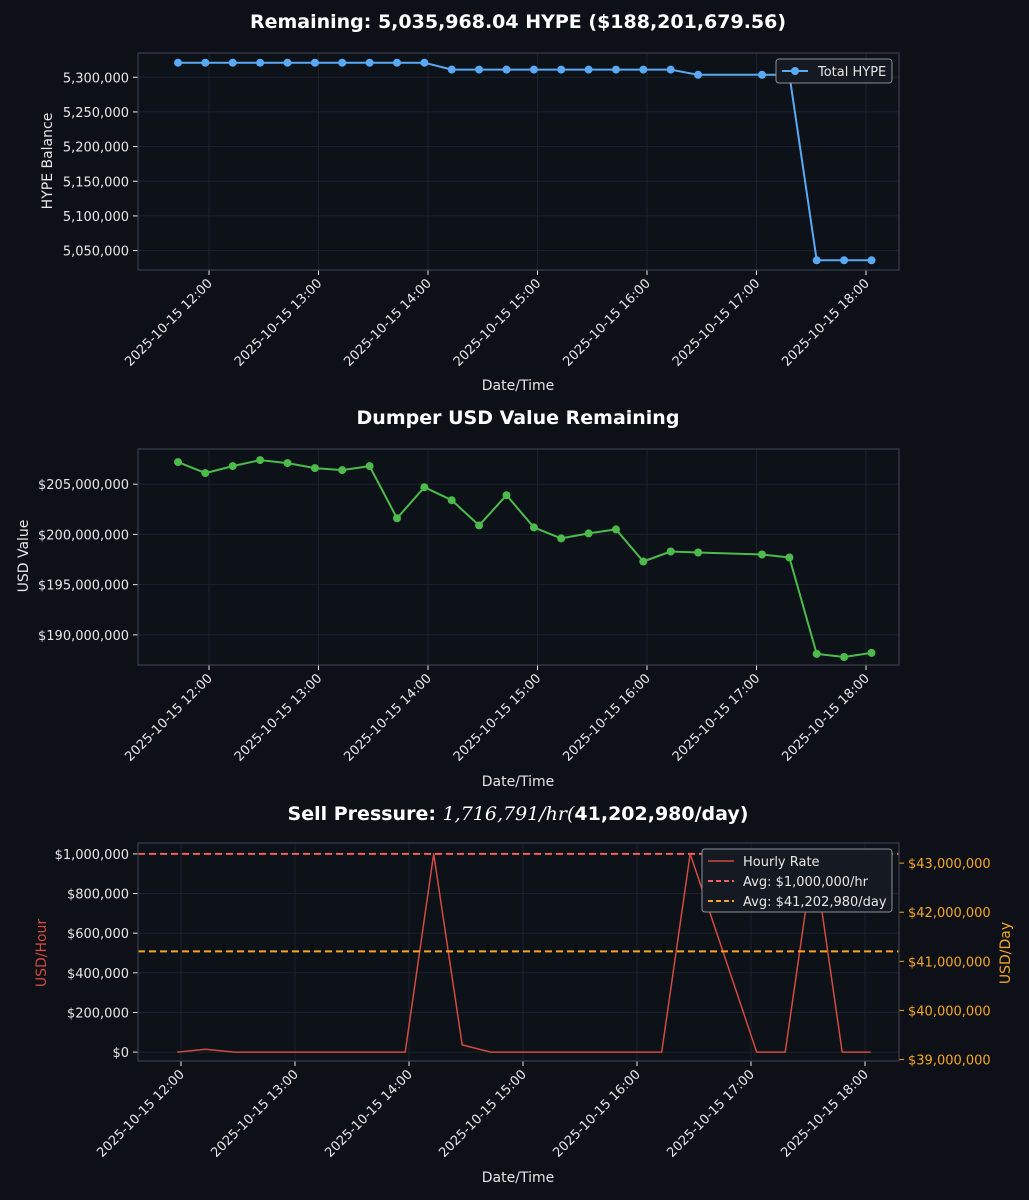  I want to click on y-right-tick-label: $40,000,000, so click(949, 1011).